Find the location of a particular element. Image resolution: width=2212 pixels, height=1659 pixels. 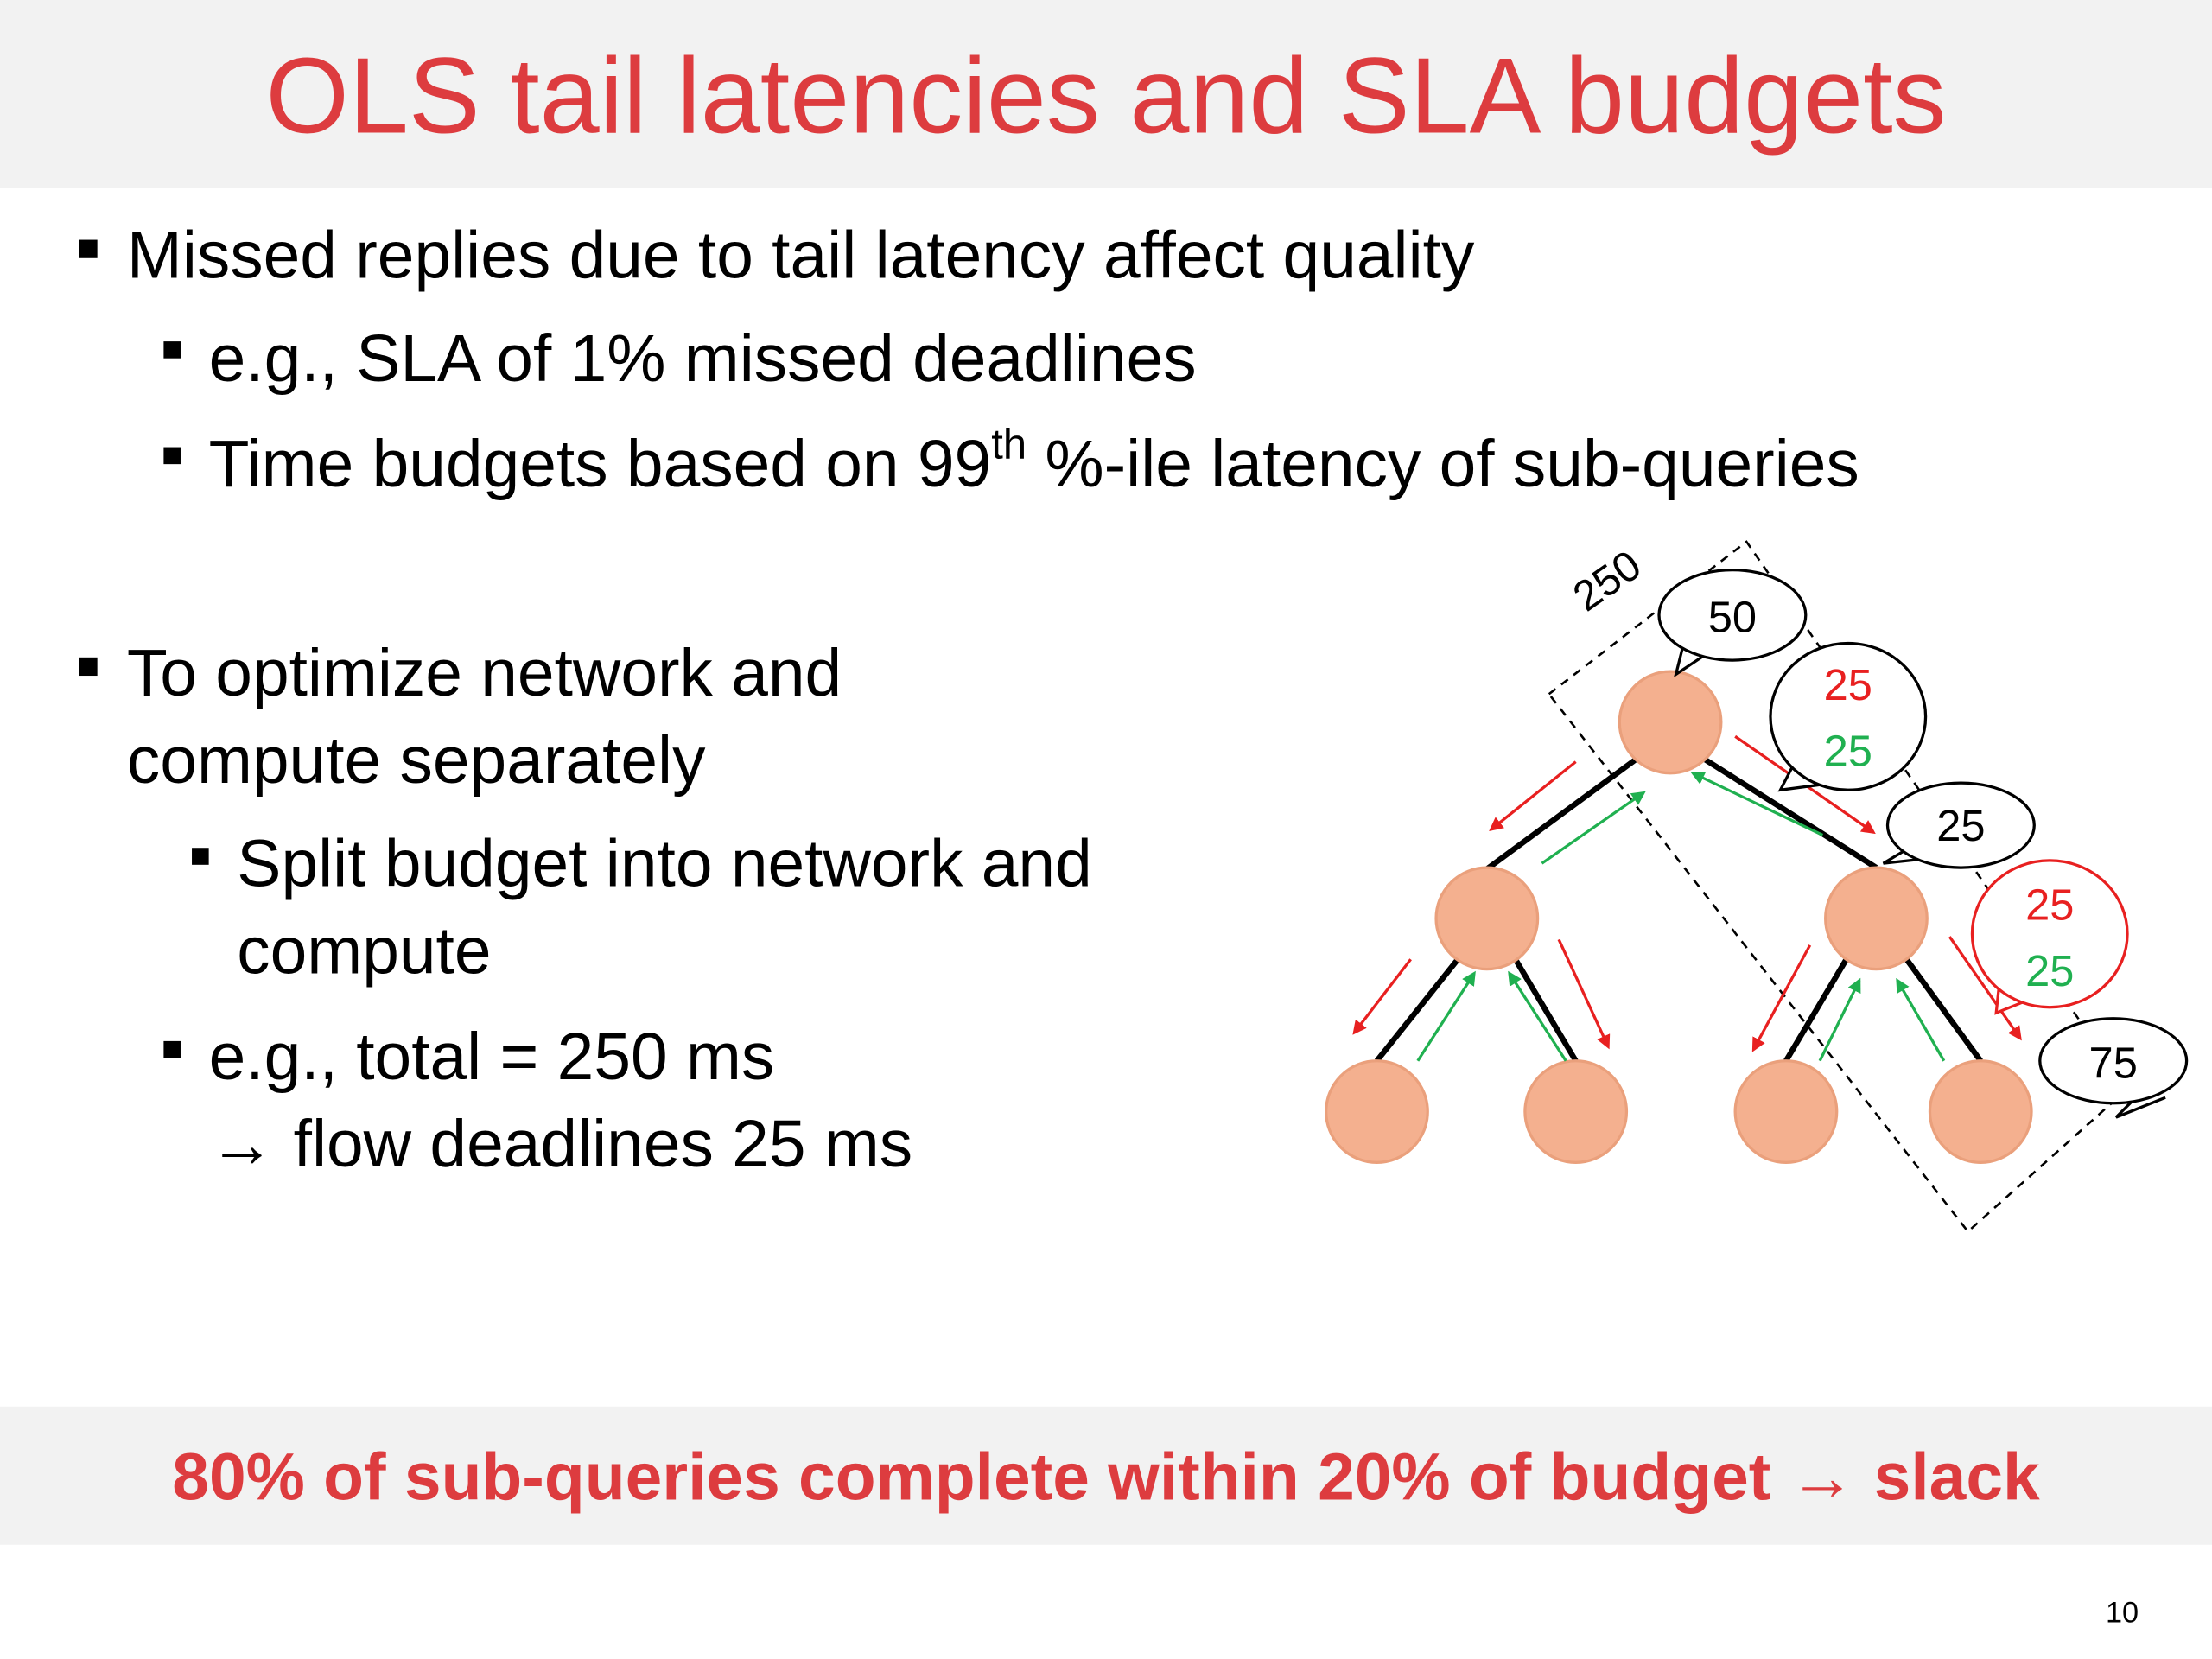

bubble-label: 75 is located at coordinates (2113, 1062).